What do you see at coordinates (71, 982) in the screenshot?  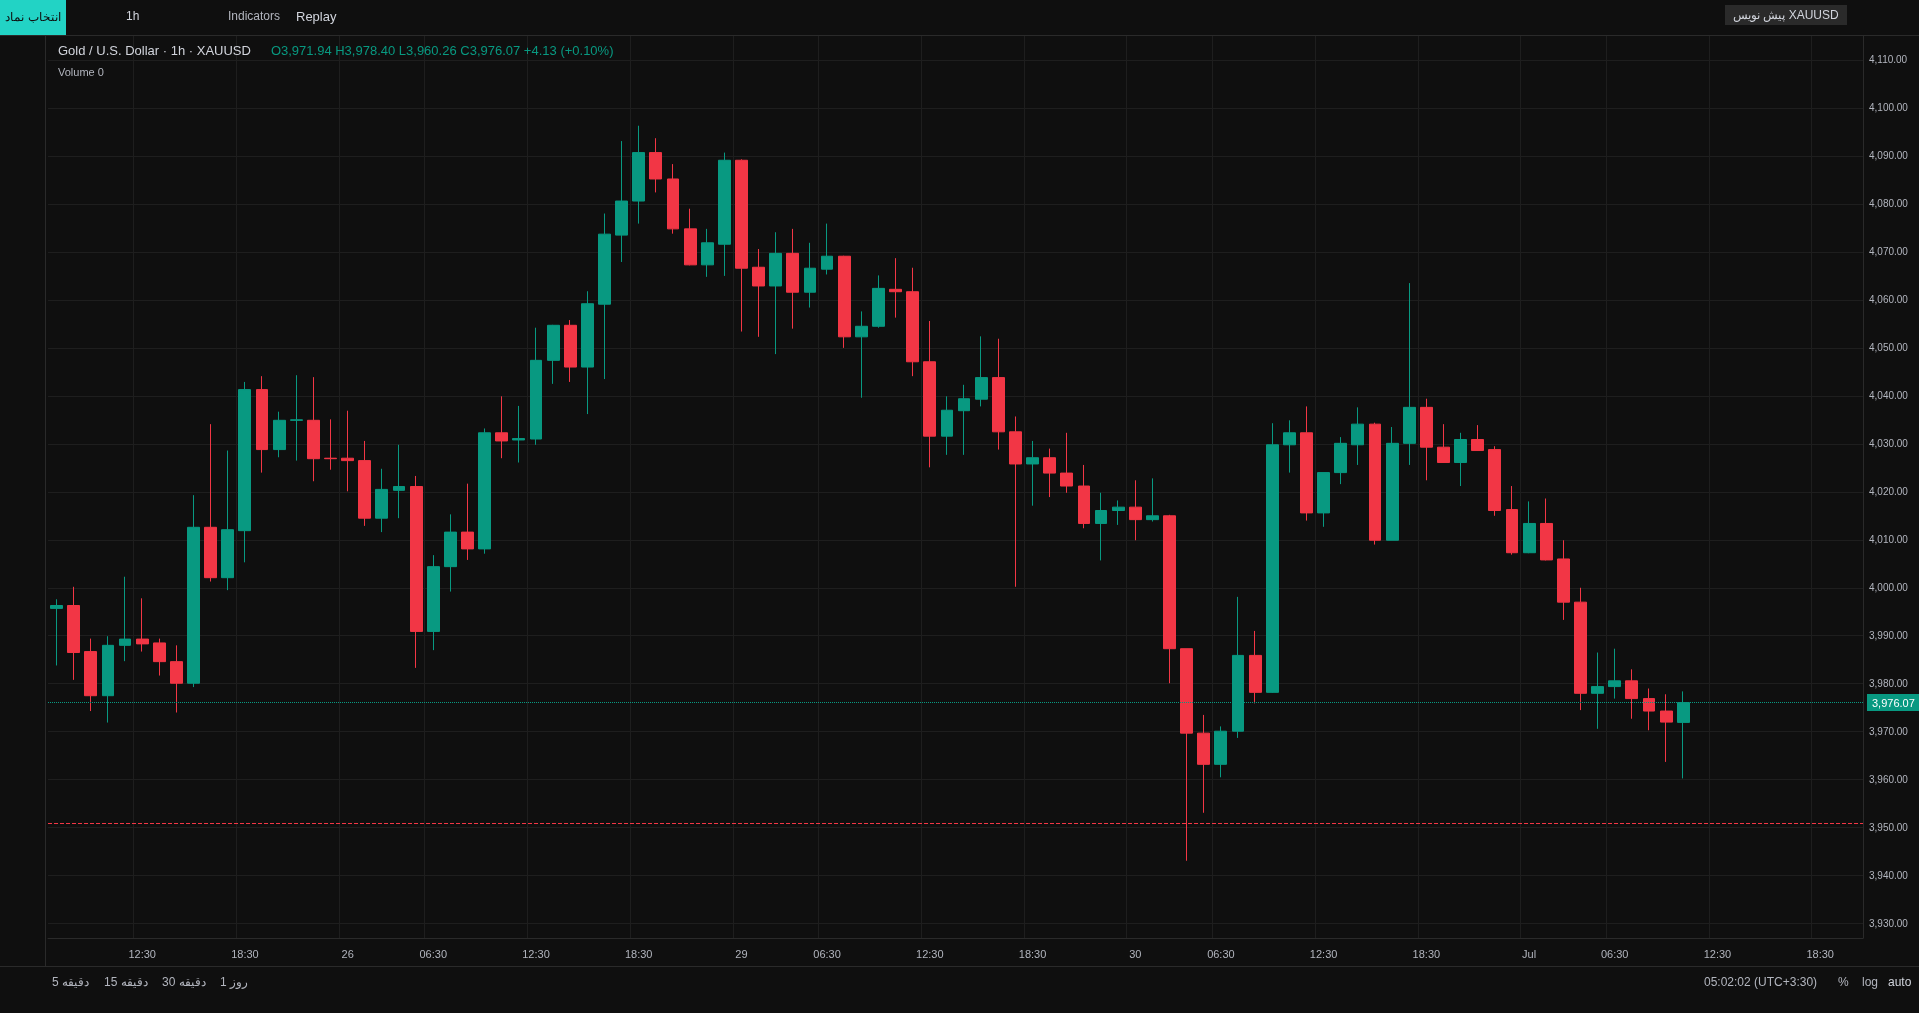 I see `text: 5 دقیقه` at bounding box center [71, 982].